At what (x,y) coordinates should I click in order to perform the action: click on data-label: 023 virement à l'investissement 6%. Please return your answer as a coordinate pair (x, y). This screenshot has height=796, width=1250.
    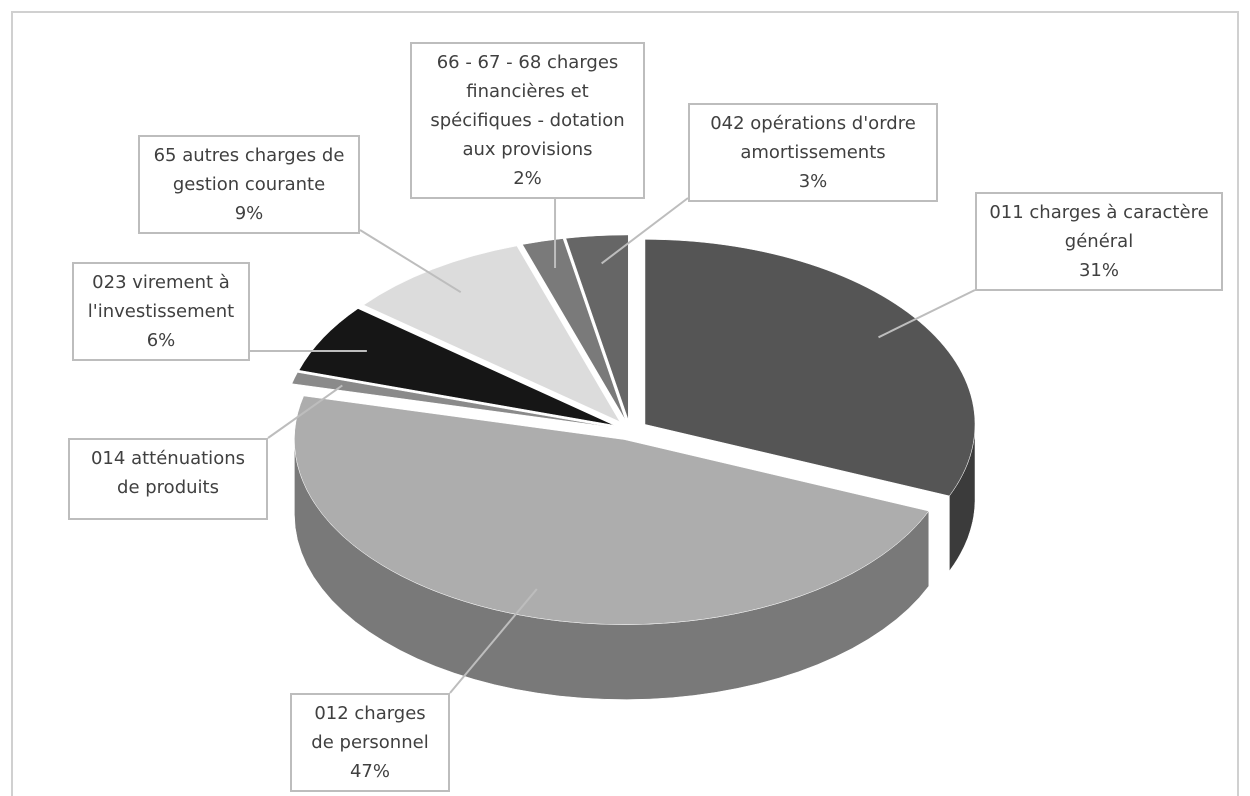
    Looking at the image, I should click on (161, 311).